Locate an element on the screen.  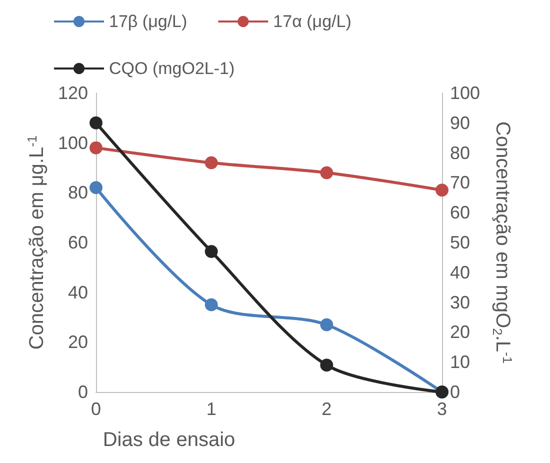
y-axis-title: Concentração em μg.L-1 is located at coordinates (36, 242).